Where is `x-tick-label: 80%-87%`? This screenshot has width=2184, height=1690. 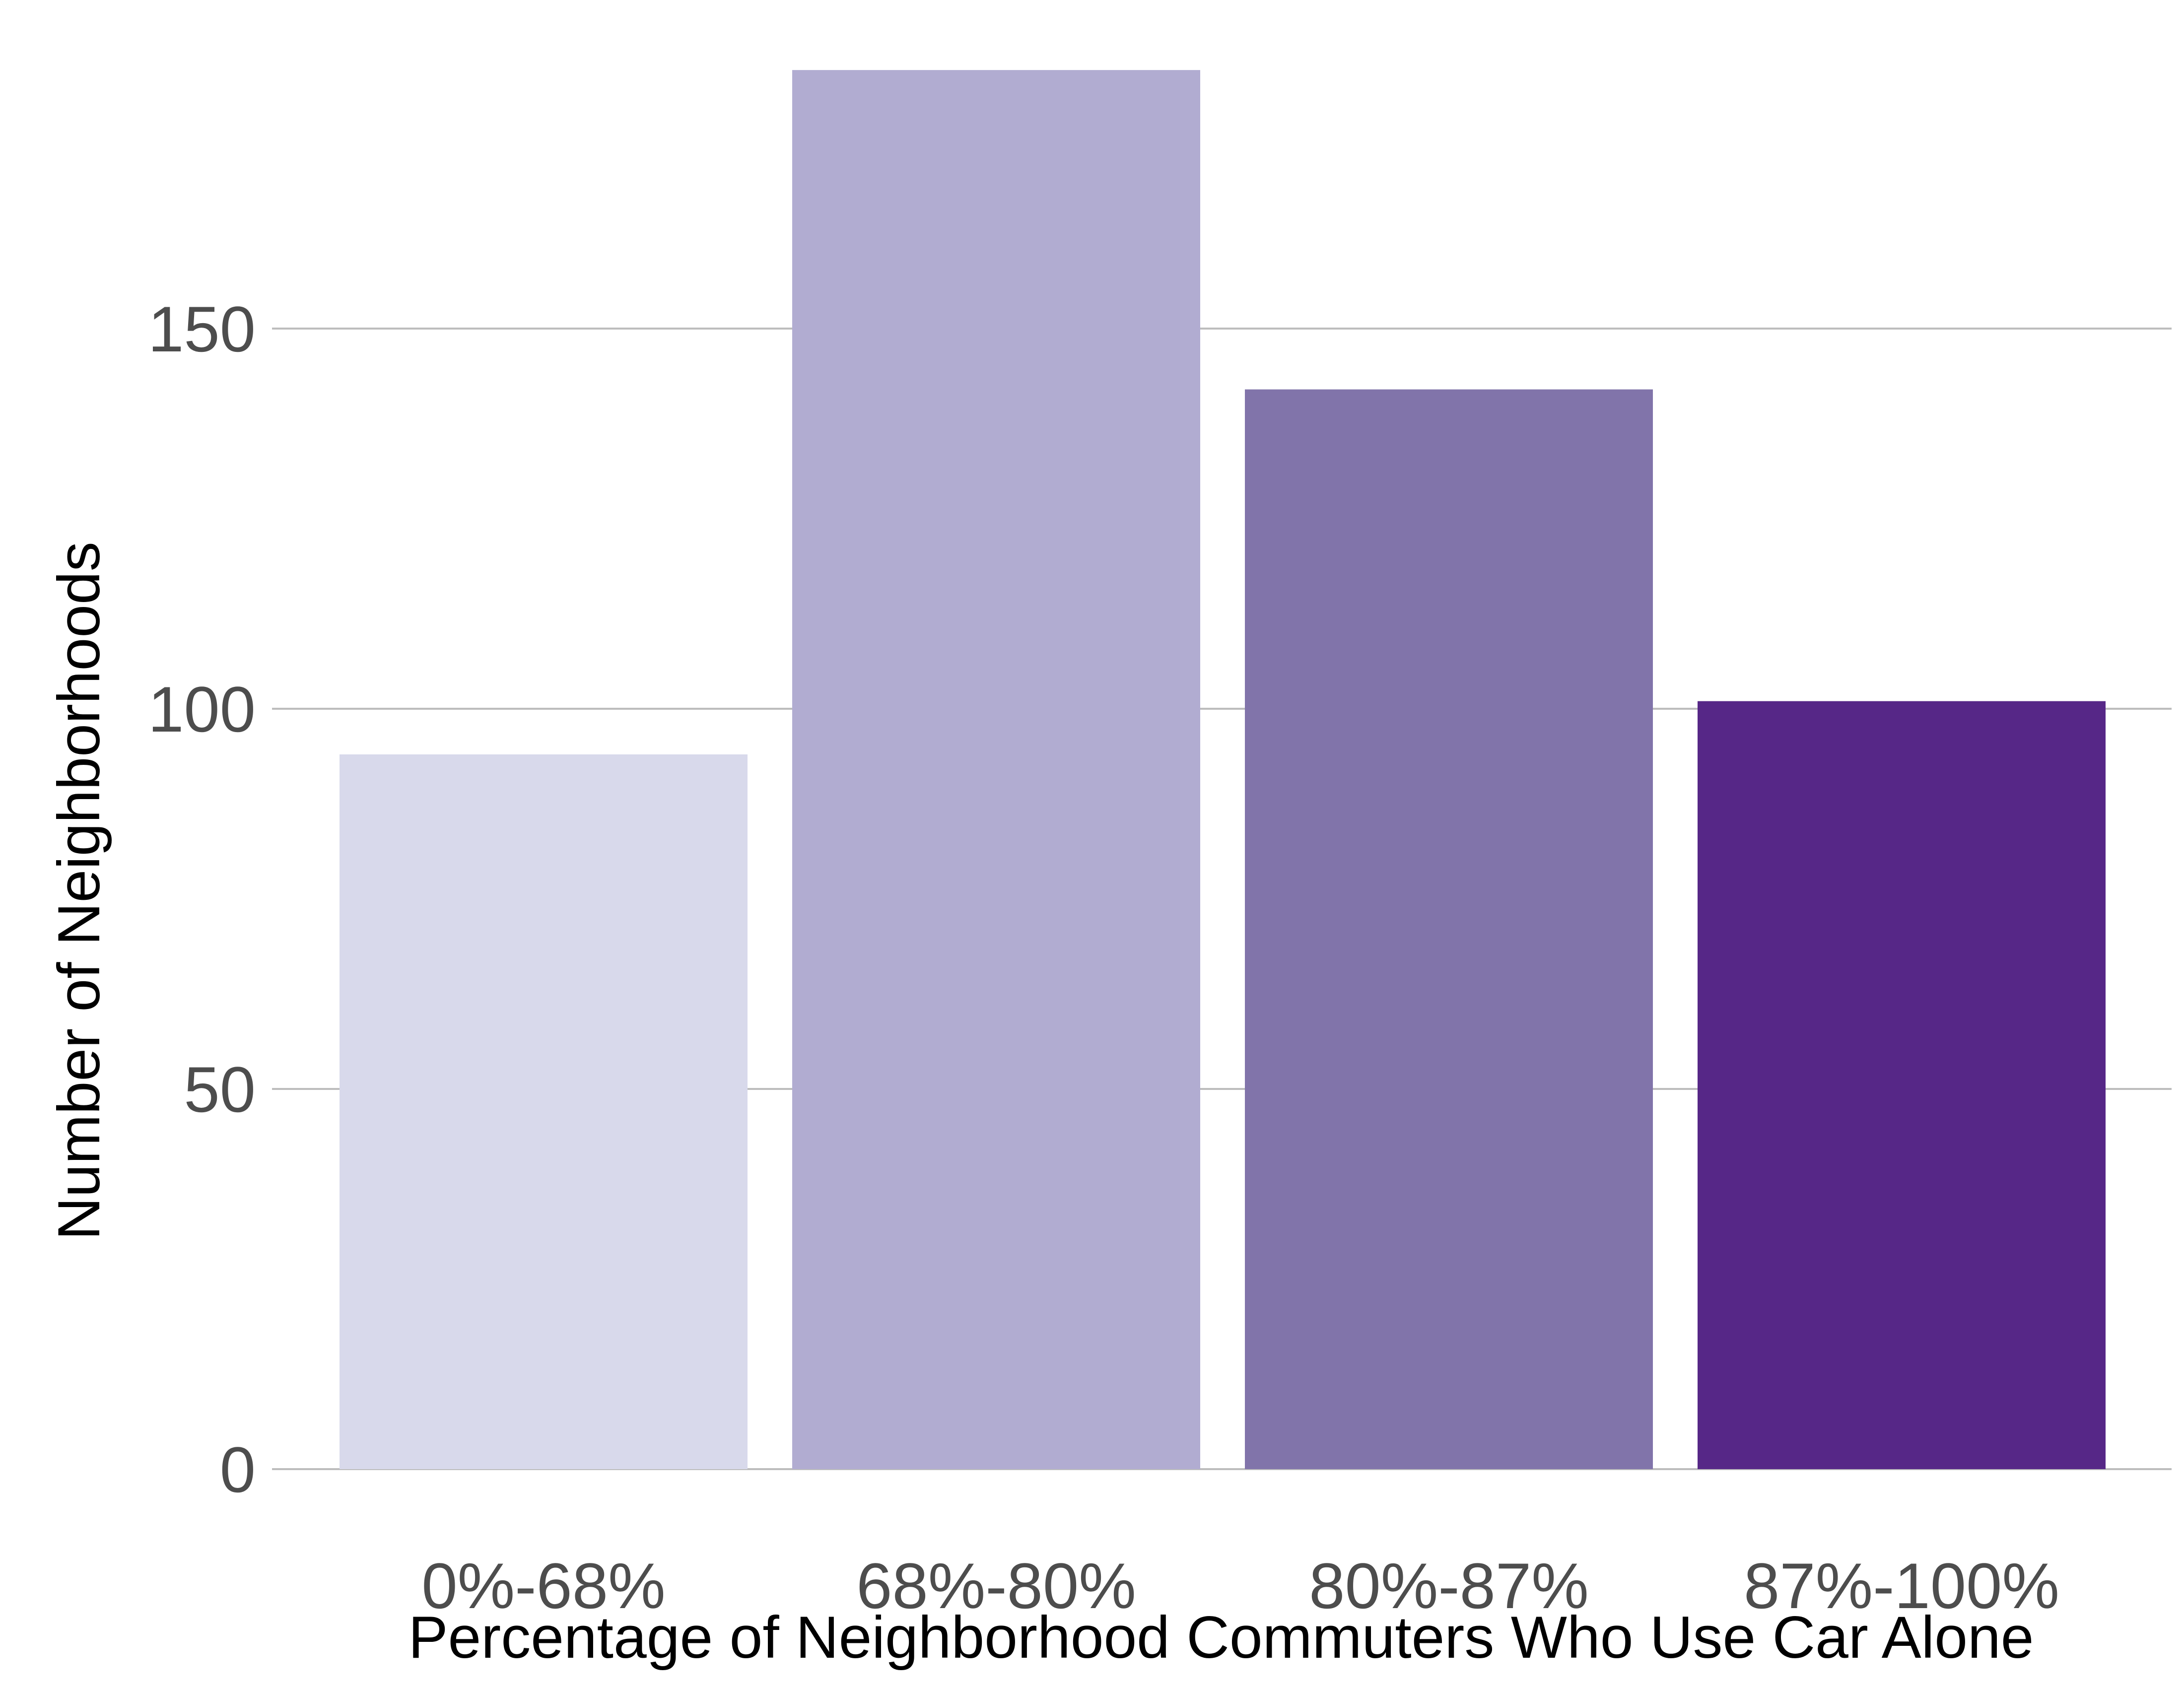 x-tick-label: 80%-87% is located at coordinates (1449, 1586).